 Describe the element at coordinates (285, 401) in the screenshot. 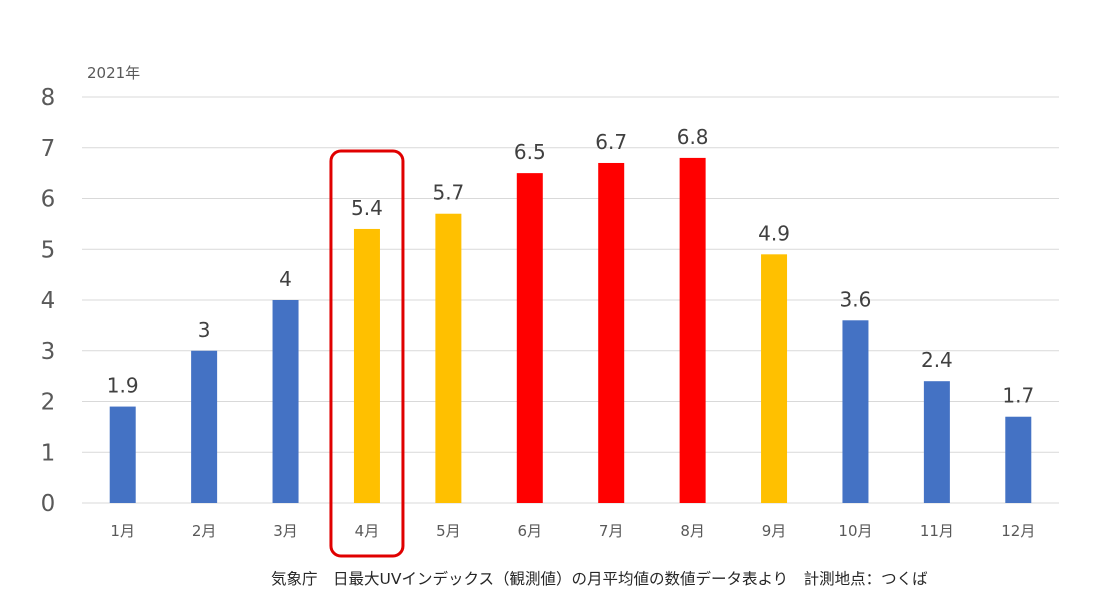

I see `bar-3月` at that location.